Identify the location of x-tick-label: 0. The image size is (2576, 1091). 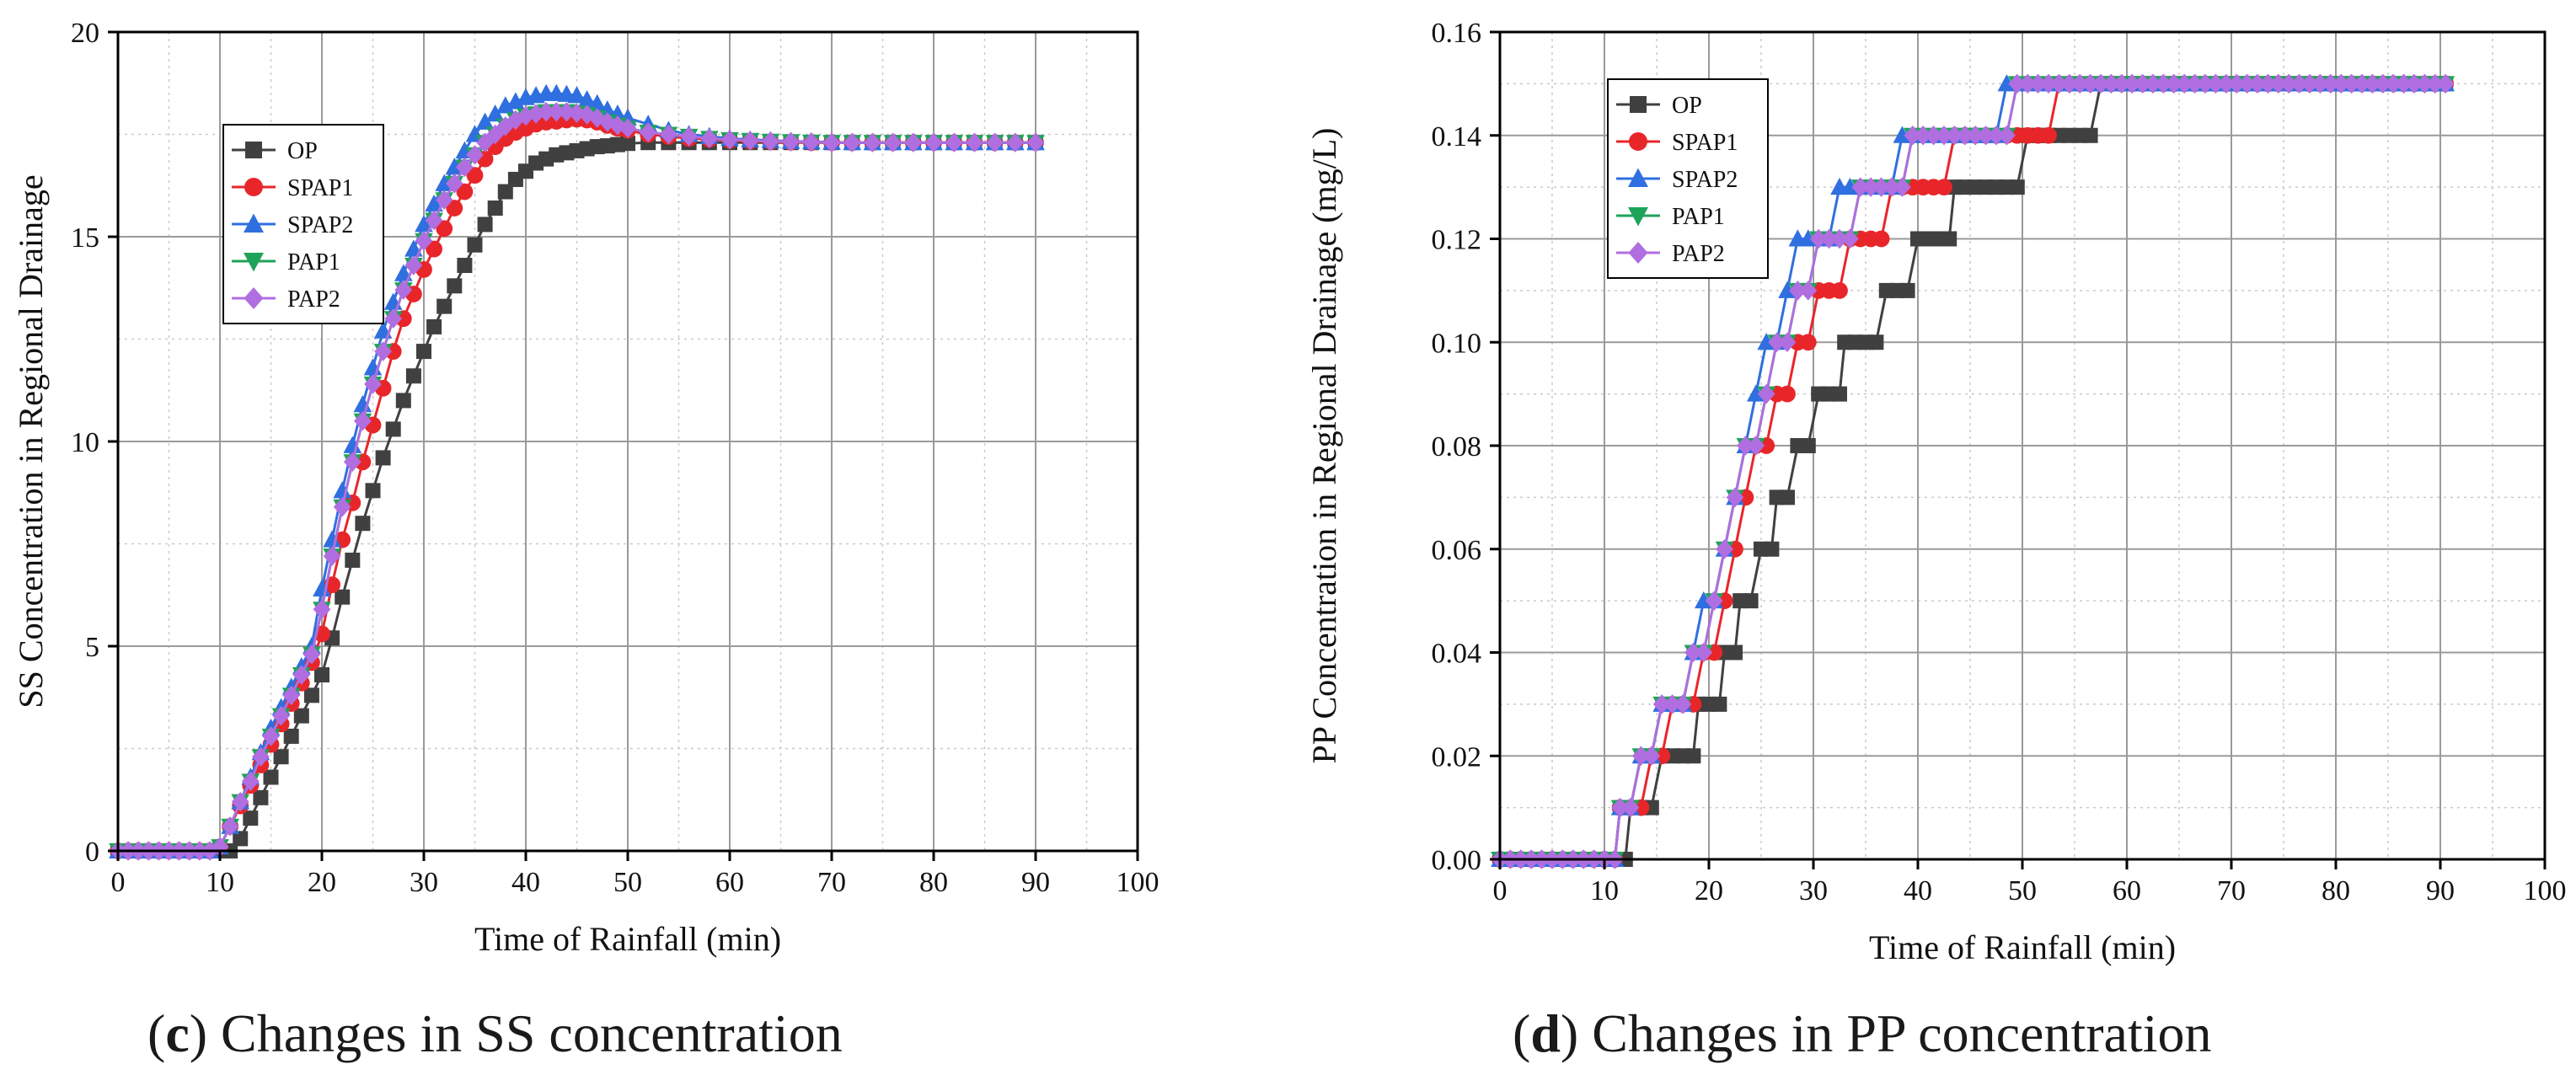
(1501, 890).